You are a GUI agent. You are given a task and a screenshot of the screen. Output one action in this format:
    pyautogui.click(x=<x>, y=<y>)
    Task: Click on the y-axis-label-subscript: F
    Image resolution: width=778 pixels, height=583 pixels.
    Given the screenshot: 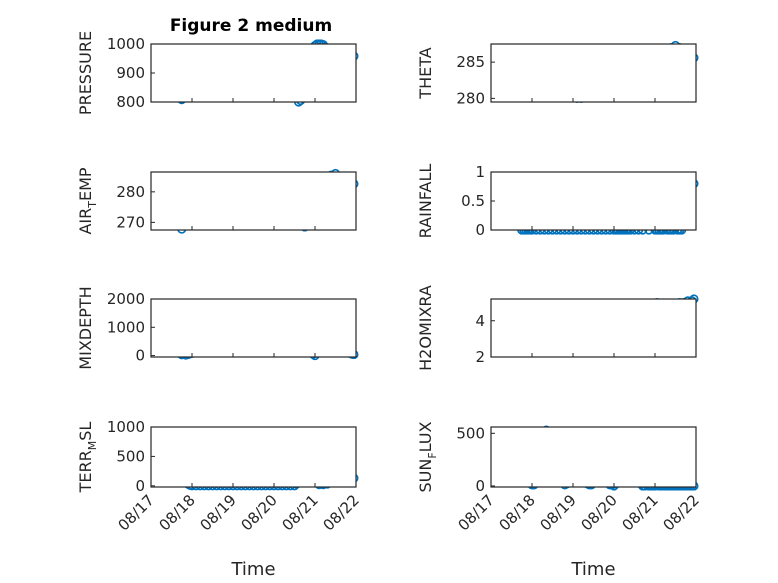 What is the action you would take?
    pyautogui.click(x=432, y=455)
    